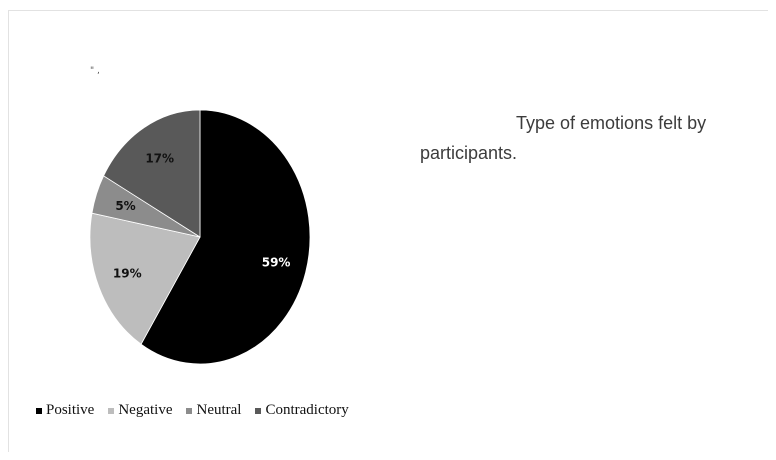 The height and width of the screenshot is (460, 776). Describe the element at coordinates (258, 410) in the screenshot. I see `legend-swatch-contradictory` at that location.